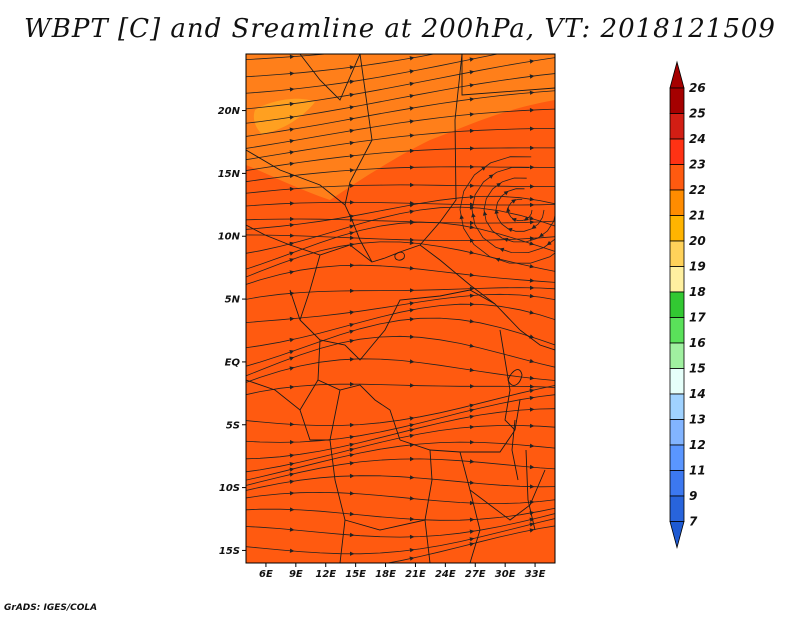  What do you see at coordinates (355, 574) in the screenshot?
I see `lon-label: 15E` at bounding box center [355, 574].